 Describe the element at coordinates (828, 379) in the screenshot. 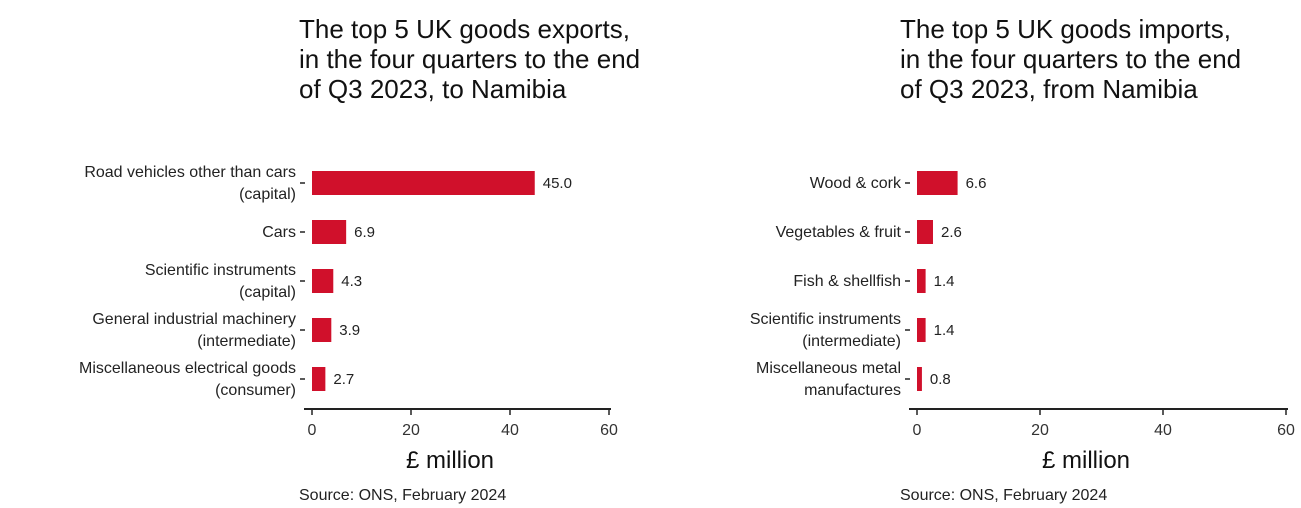

I see `category-label: Miscellaneous metal manufactures` at that location.